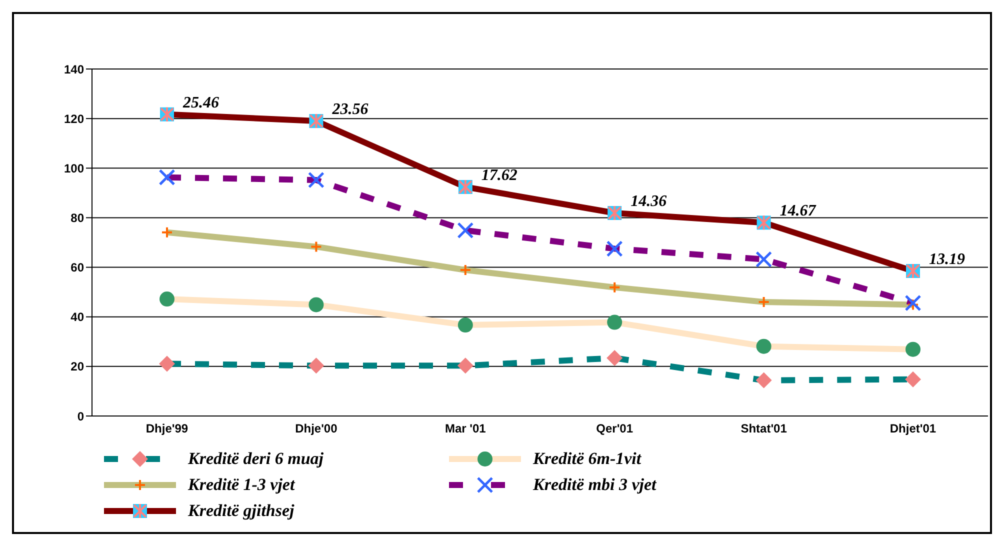 This screenshot has width=1000, height=542. What do you see at coordinates (465, 429) in the screenshot?
I see `x-tick-label: Mar '01` at bounding box center [465, 429].